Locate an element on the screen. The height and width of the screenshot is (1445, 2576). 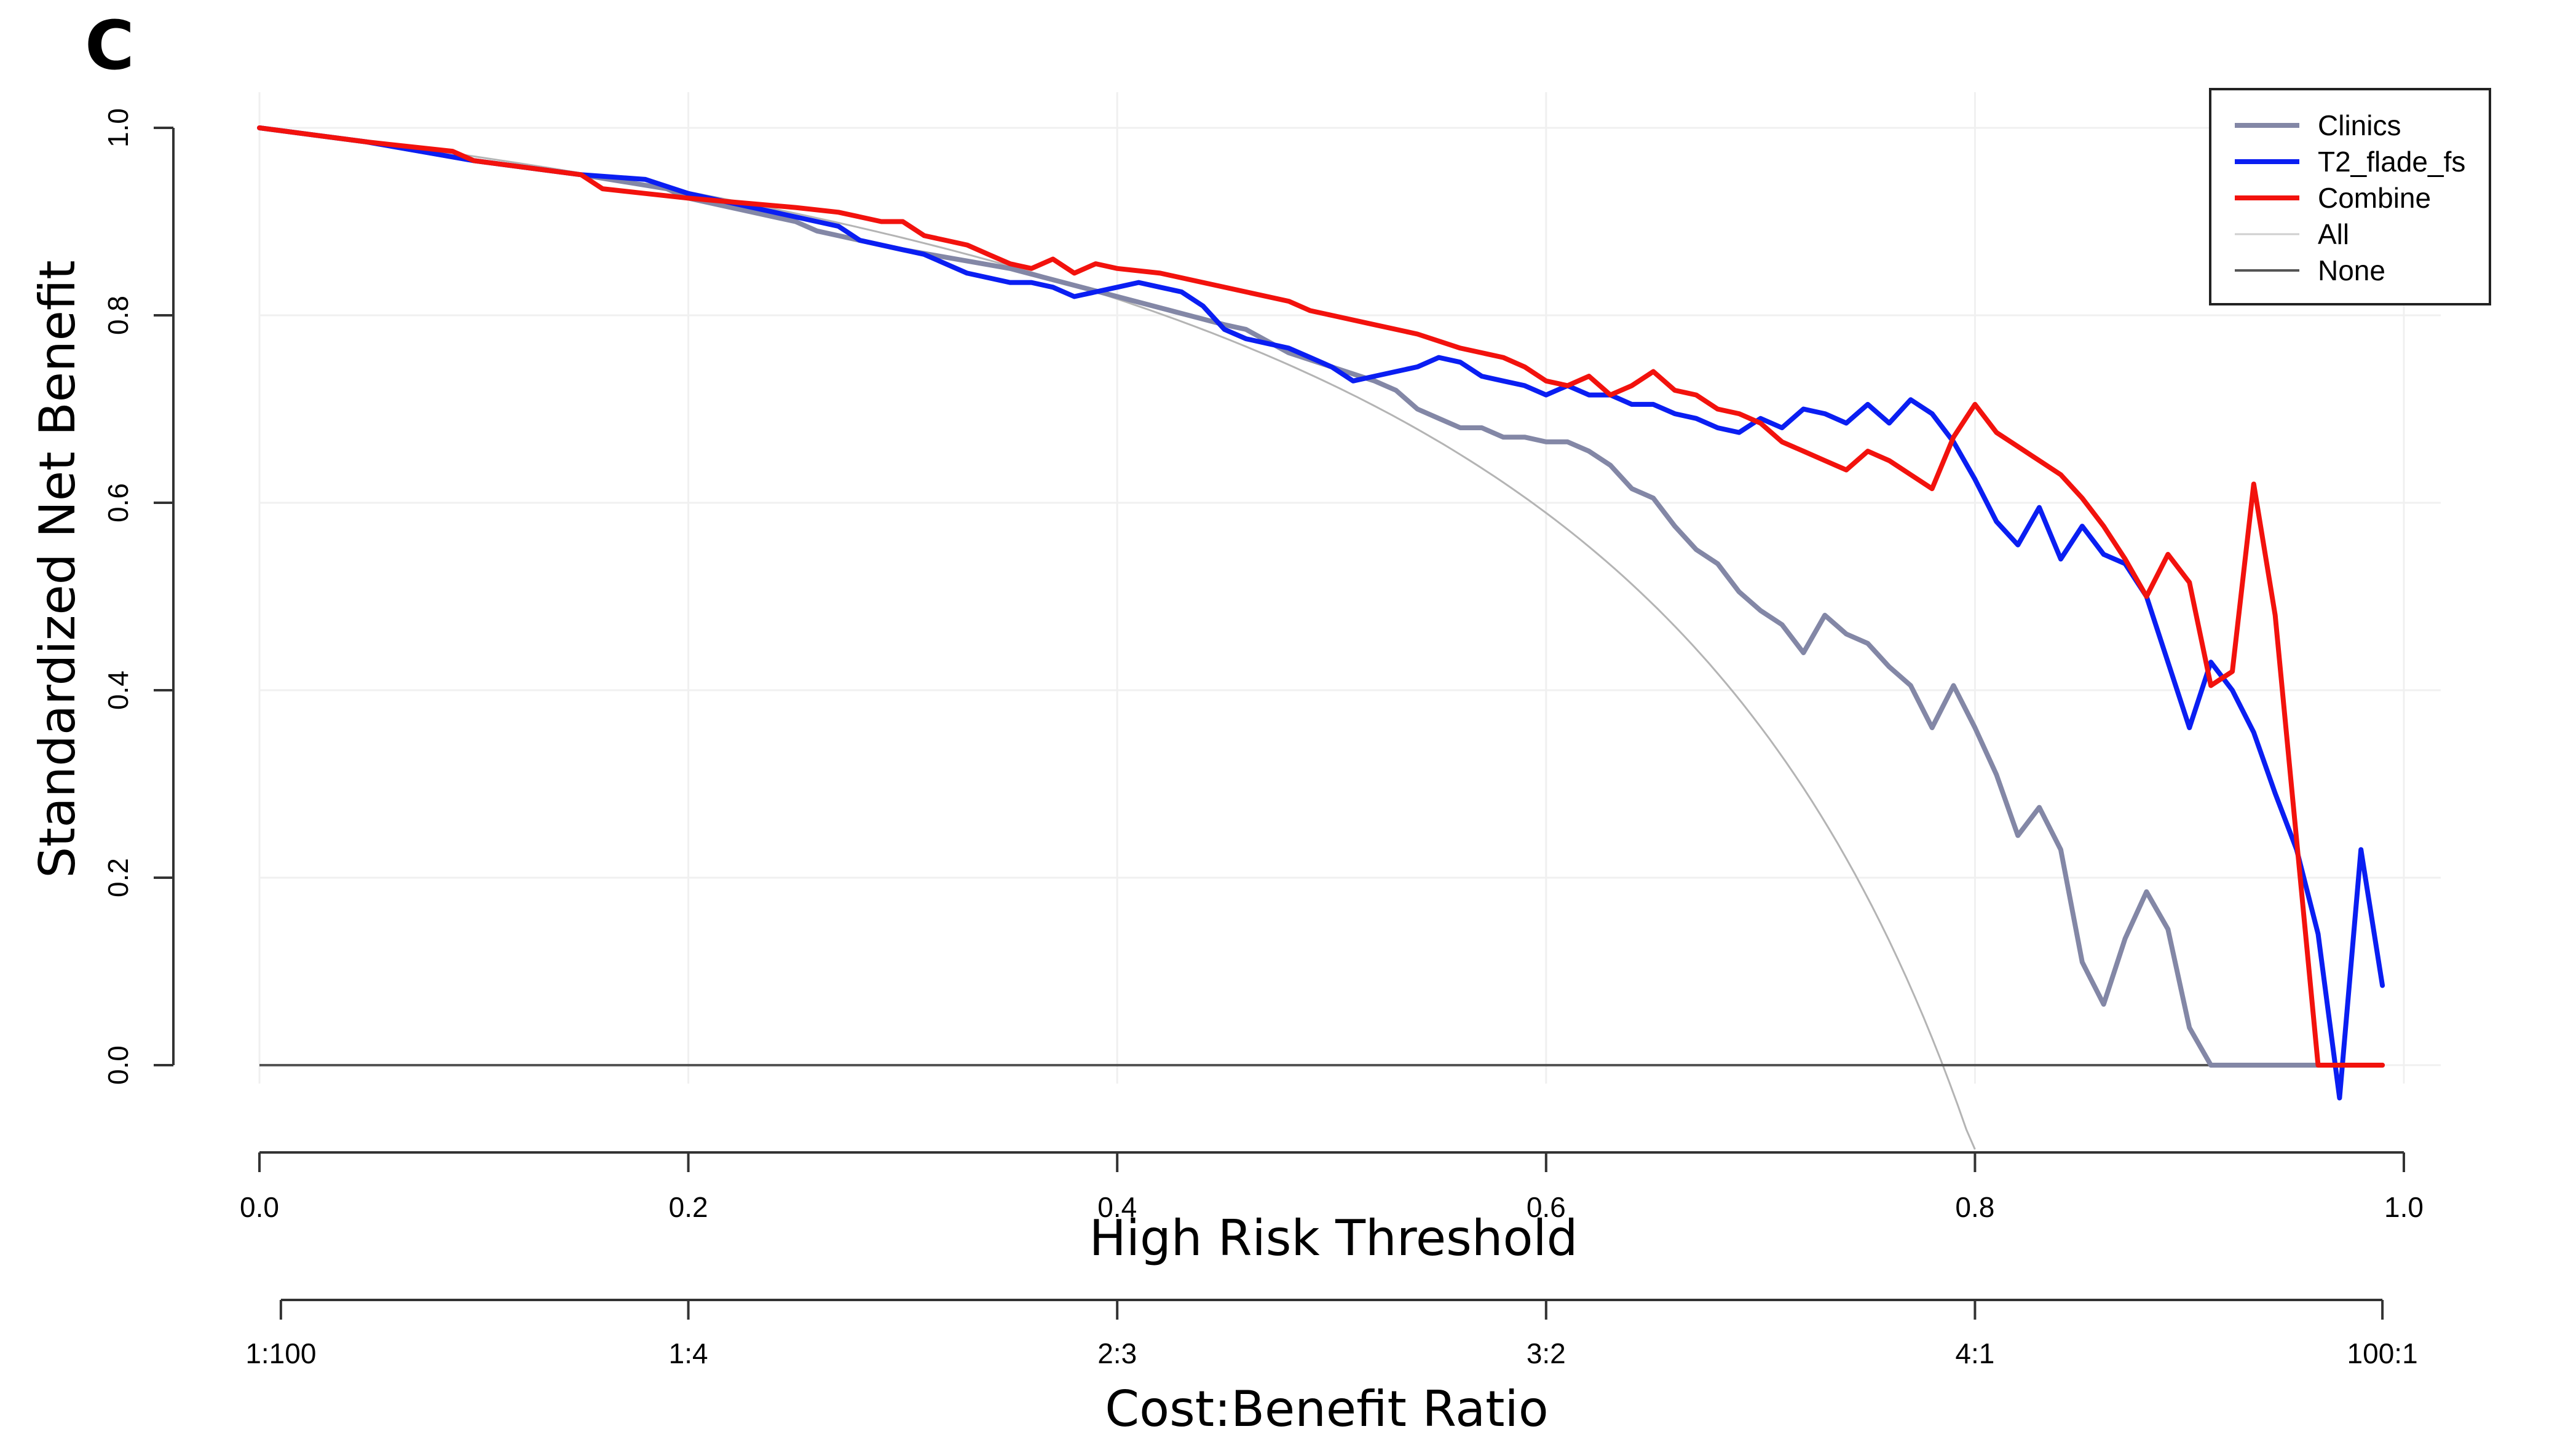
x-tick-label-2: 0.4 is located at coordinates (1117, 1207).